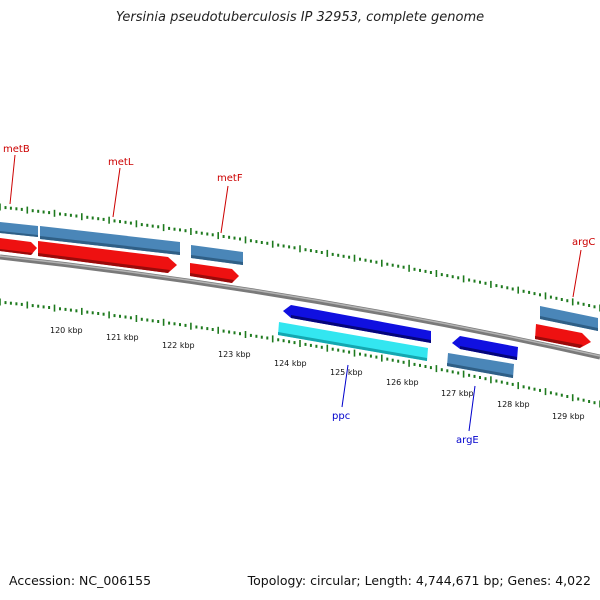 This screenshot has width=600, height=600. Describe the element at coordinates (216, 228) in the screenshot. I see `feature-metF: metF` at that location.